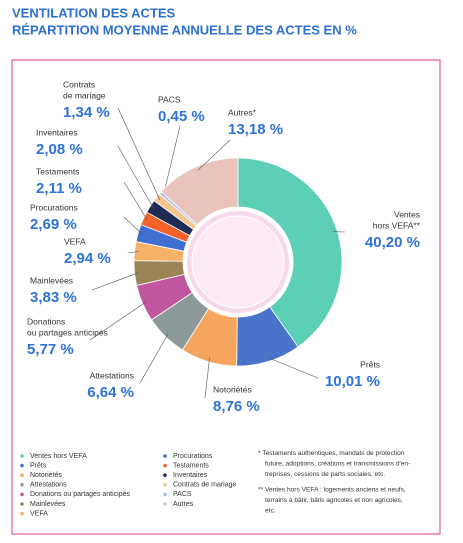  Describe the element at coordinates (242, 112) in the screenshot. I see `callout-label: Autres*` at that location.